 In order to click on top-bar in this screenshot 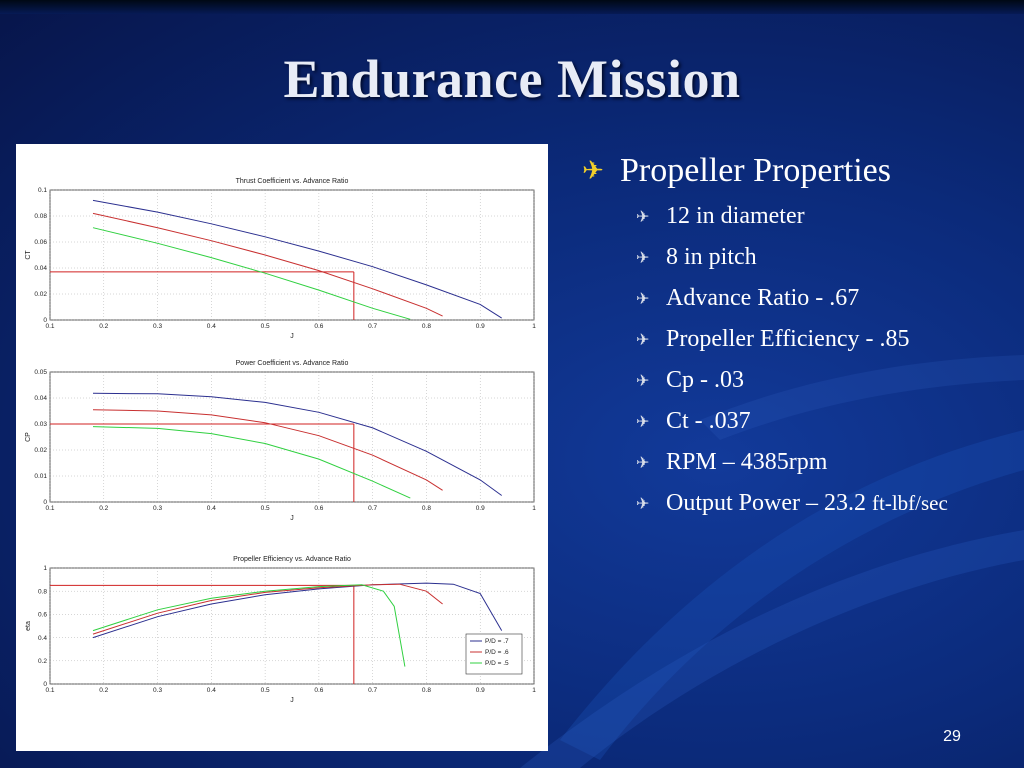, I will do `click(512, 7)`.